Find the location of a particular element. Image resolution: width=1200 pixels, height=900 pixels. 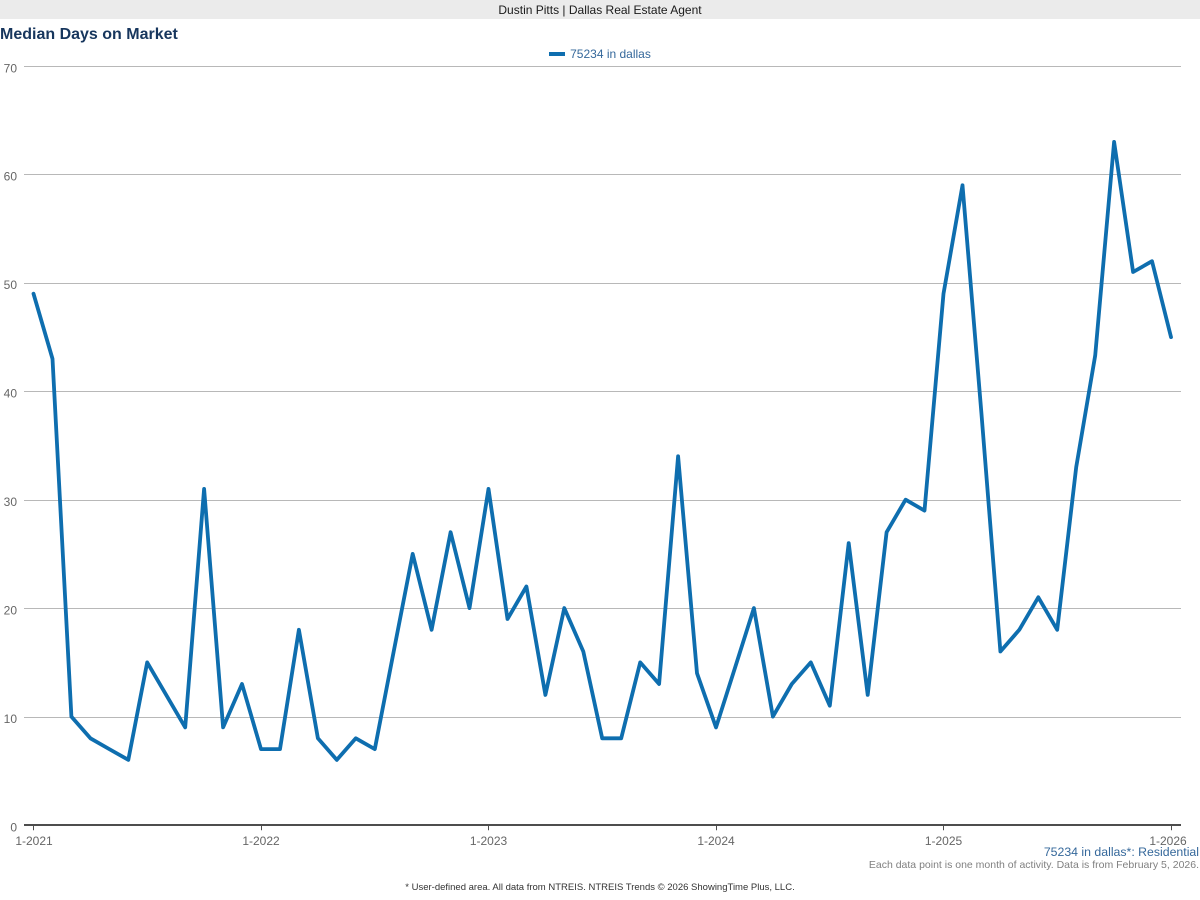

svg-text: 60 is located at coordinates (11, 177).